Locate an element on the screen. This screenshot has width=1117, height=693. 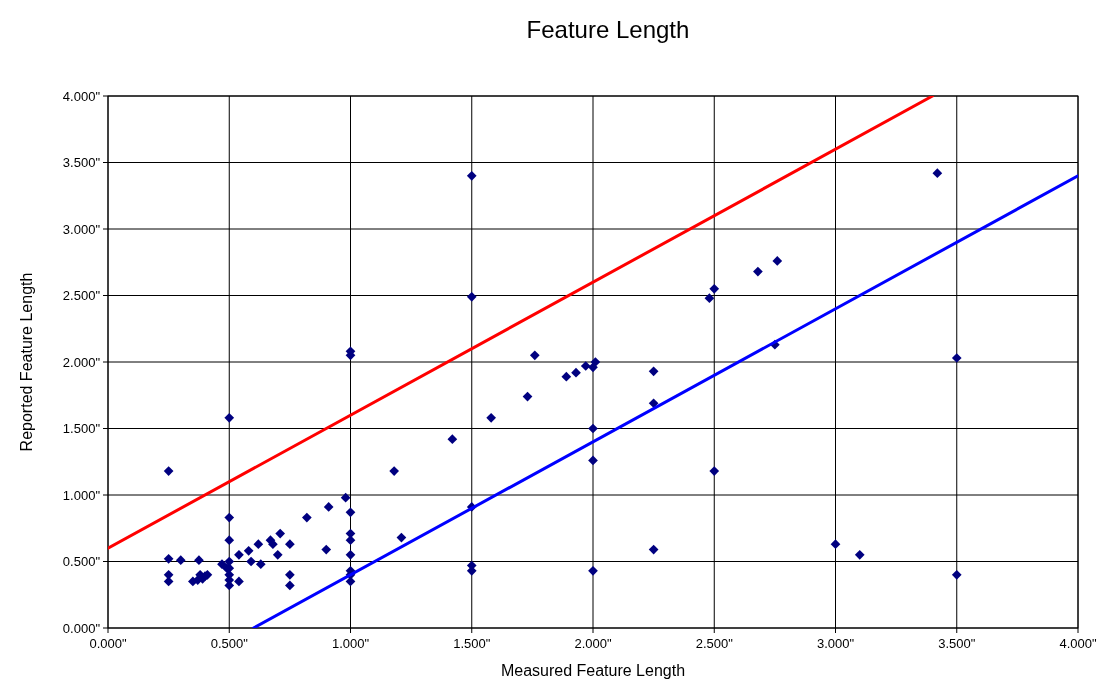
y-axis-title: Reported Feature Length is located at coordinates (26, 362).